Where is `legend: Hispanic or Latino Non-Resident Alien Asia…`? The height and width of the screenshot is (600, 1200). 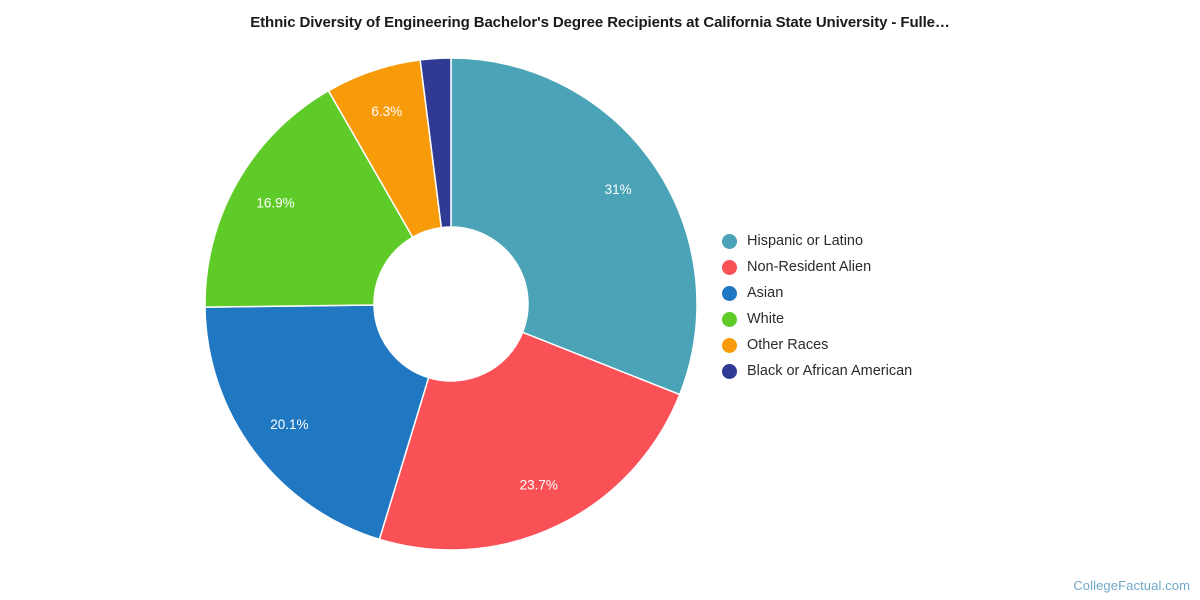
legend: Hispanic or Latino Non-Resident Alien Asia… is located at coordinates (872, 306).